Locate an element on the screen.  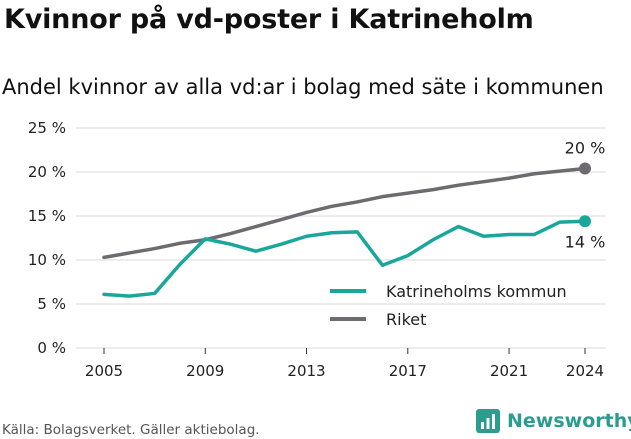
brand-logo: Newsworthy is located at coordinates (553, 421).